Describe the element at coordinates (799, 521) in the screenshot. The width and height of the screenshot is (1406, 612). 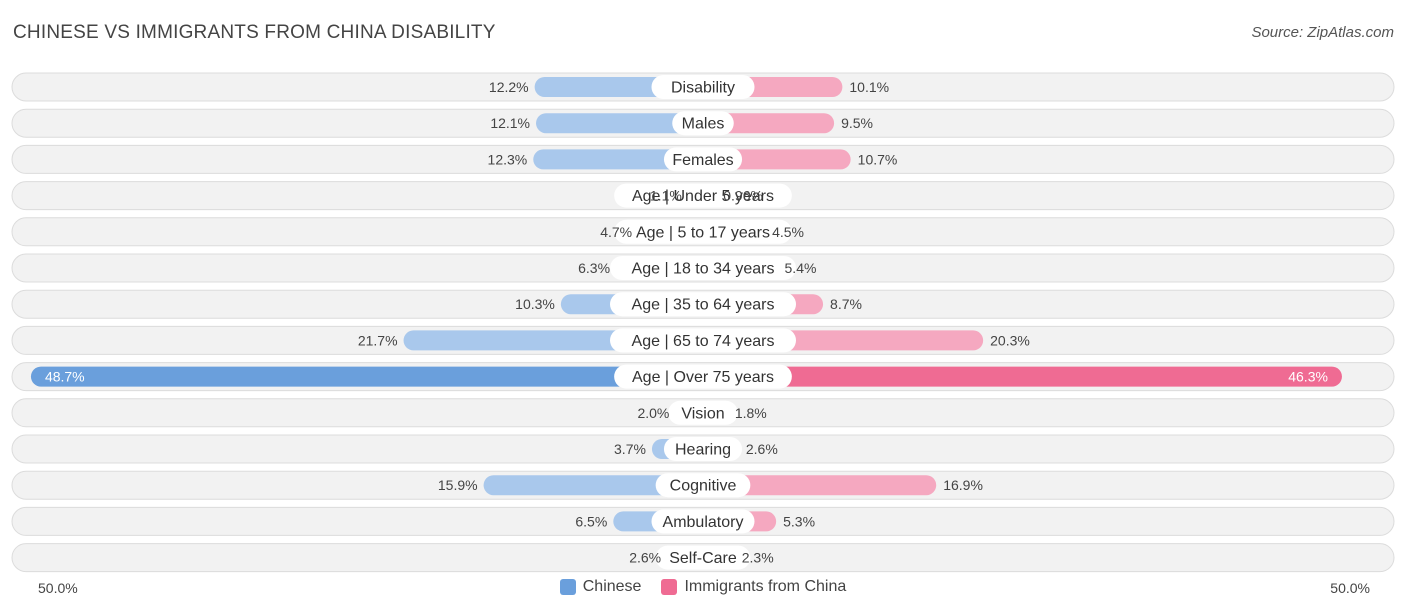
I see `value-label-immigrants: 5.3%` at that location.